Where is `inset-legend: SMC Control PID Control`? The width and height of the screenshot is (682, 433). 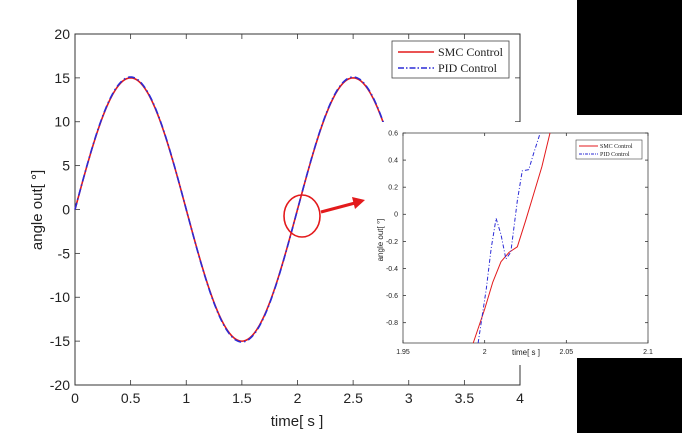
inset-legend: SMC Control PID Control is located at coordinates (609, 149).